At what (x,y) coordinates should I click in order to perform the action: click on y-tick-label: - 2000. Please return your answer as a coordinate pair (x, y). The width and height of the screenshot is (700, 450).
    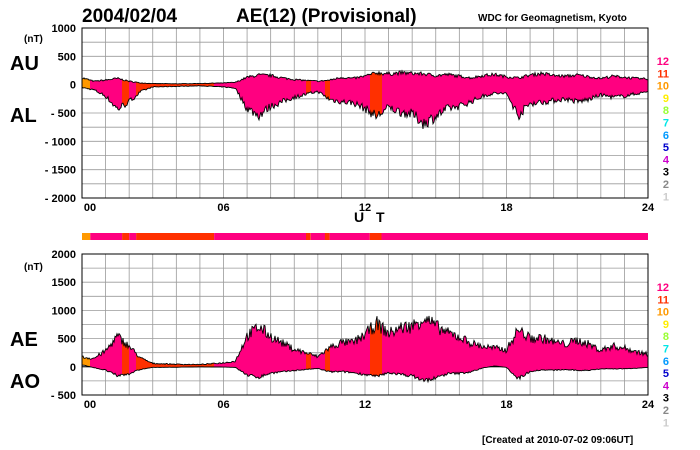
    Looking at the image, I should click on (60, 199).